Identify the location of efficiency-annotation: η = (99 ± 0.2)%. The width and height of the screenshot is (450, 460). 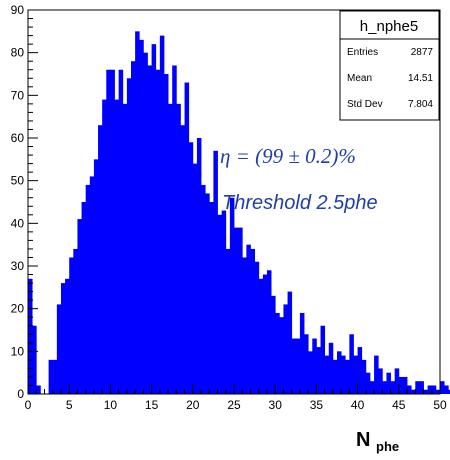
(288, 156).